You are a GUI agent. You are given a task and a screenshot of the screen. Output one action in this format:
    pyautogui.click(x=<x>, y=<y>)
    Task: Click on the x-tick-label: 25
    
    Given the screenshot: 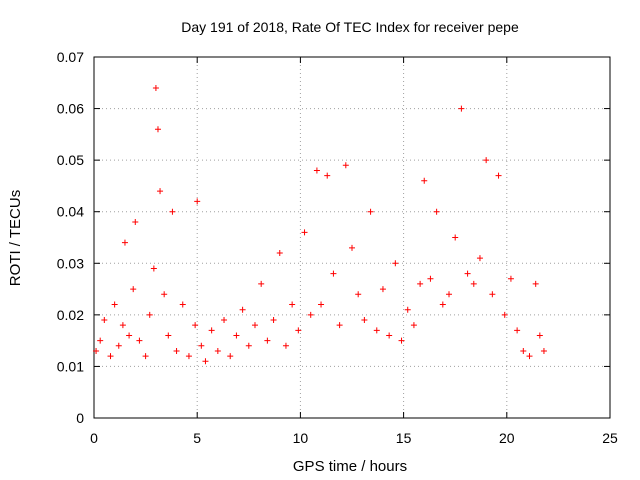 What is the action you would take?
    pyautogui.click(x=610, y=438)
    